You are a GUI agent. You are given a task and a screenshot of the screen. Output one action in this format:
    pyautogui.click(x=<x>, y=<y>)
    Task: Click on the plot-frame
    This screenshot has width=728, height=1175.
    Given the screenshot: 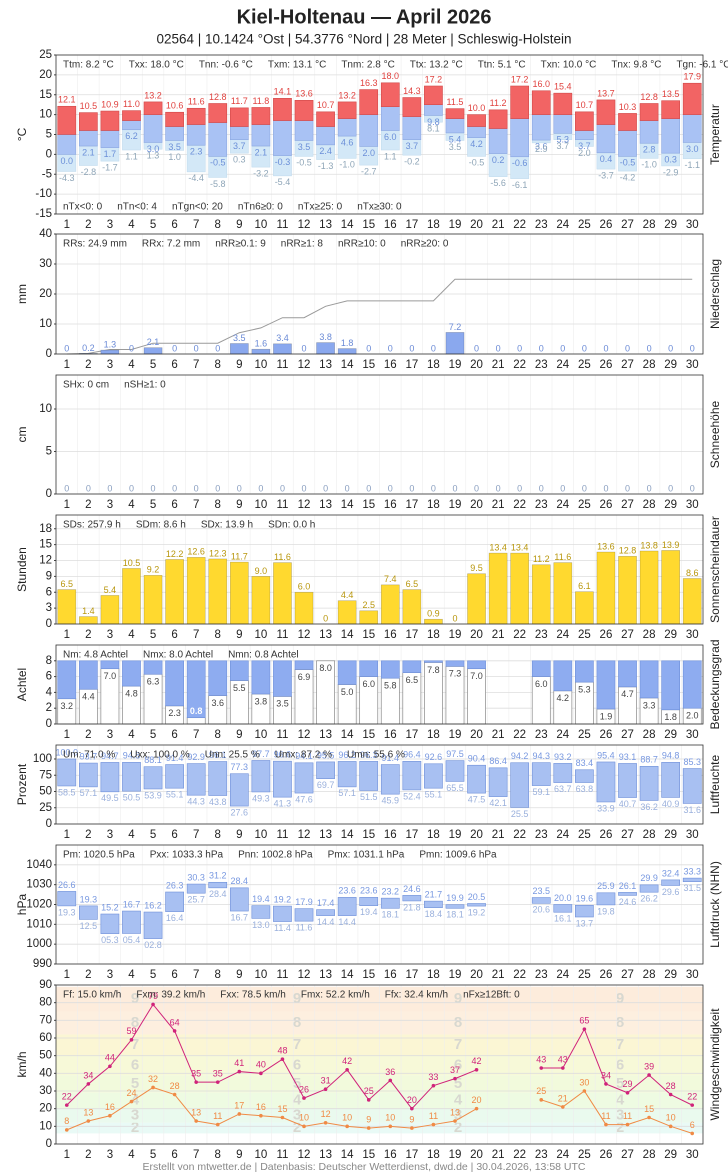 What is the action you would take?
    pyautogui.click(x=379, y=569)
    